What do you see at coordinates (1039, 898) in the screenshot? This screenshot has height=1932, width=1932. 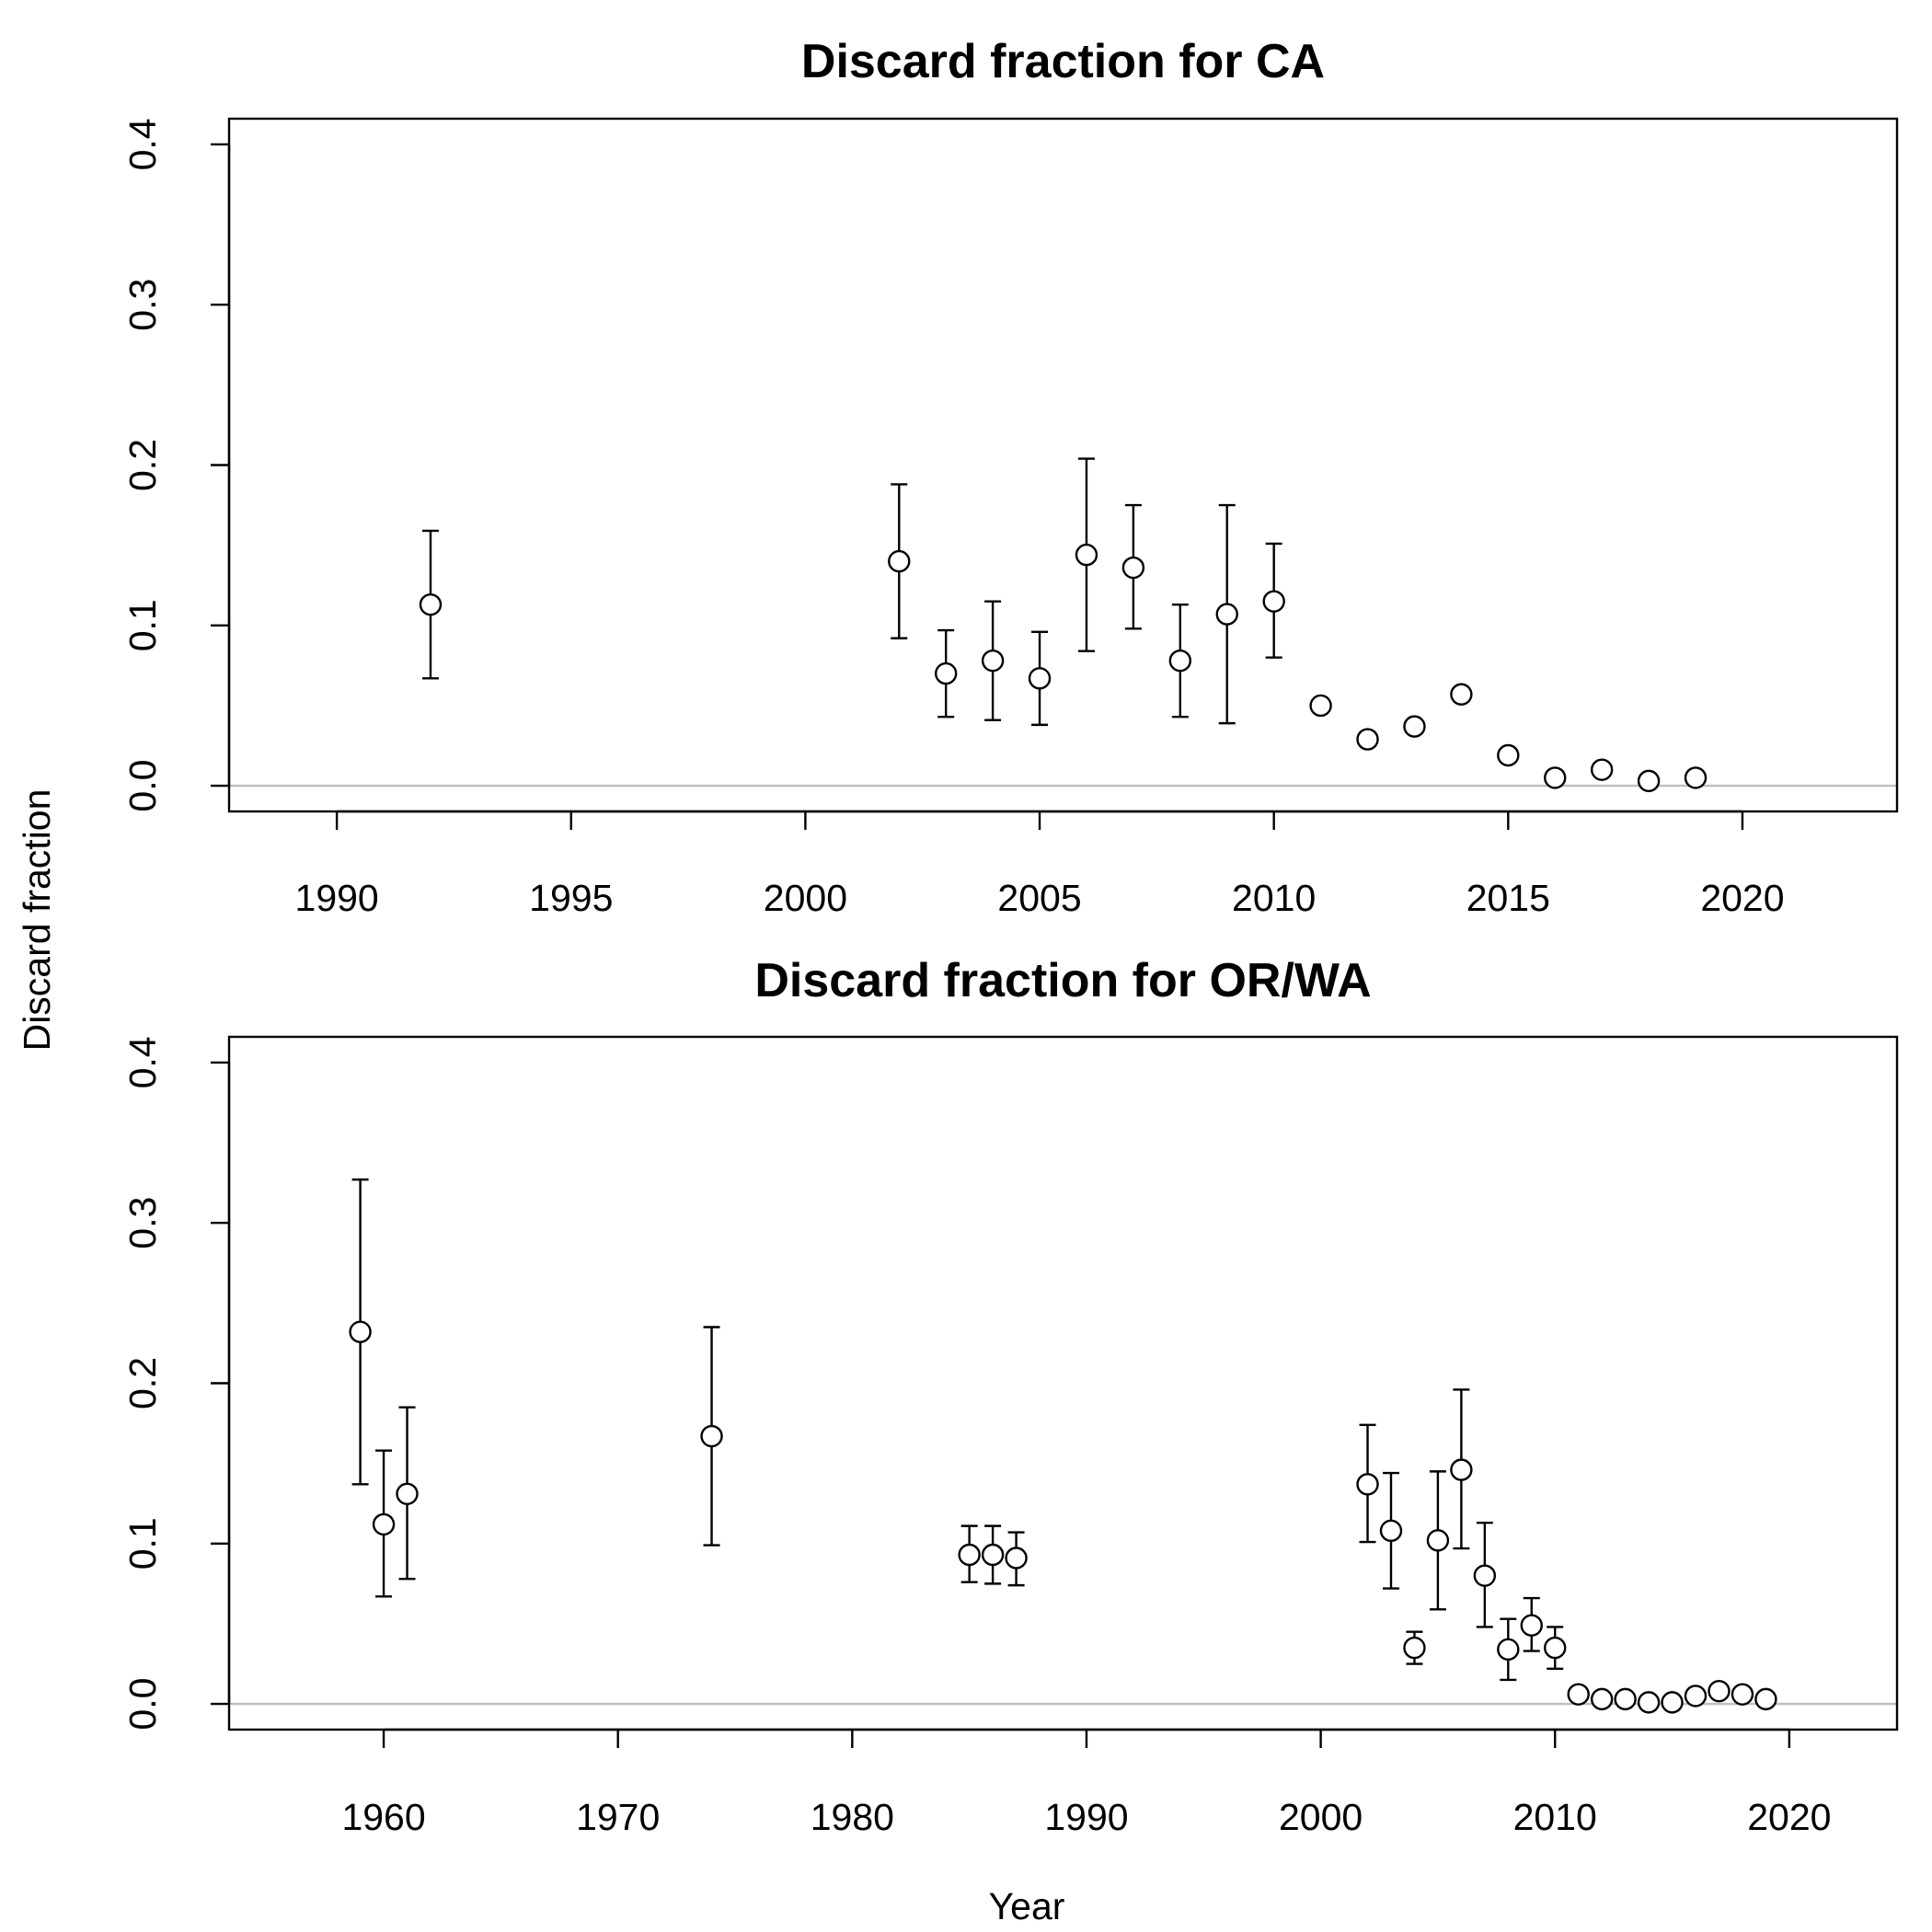 I see `x-tick-label: 2005` at bounding box center [1039, 898].